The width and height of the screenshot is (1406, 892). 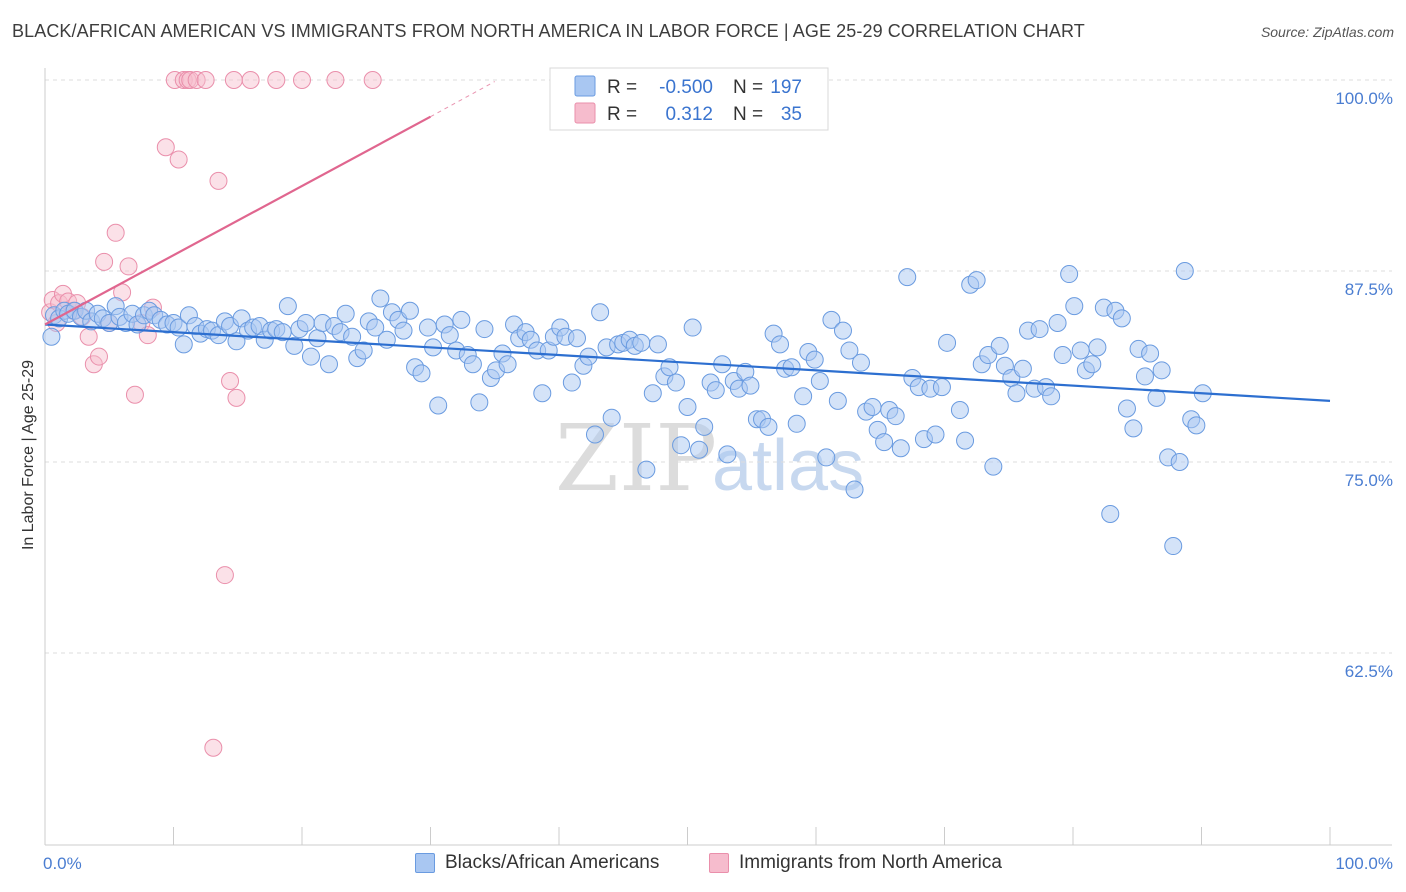 What do you see at coordinates (1369, 289) in the screenshot?
I see `y-tick-label-2: 87.5%` at bounding box center [1369, 289].